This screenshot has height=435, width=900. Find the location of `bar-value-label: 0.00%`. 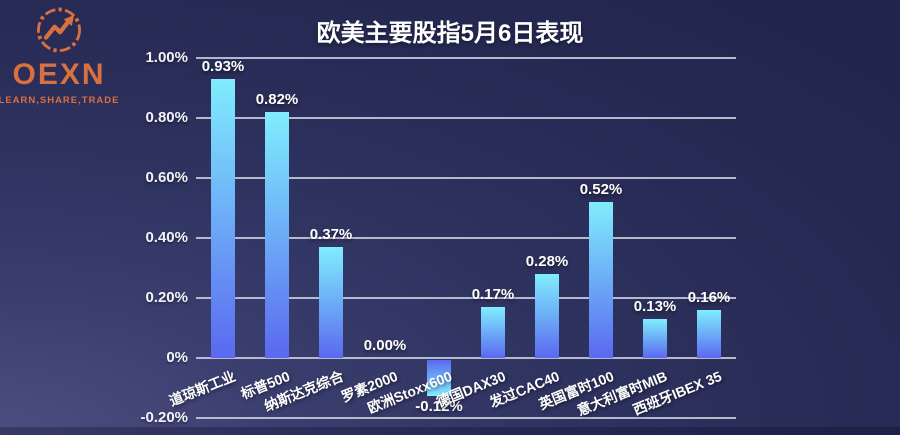

bar-value-label: 0.00% is located at coordinates (385, 345).